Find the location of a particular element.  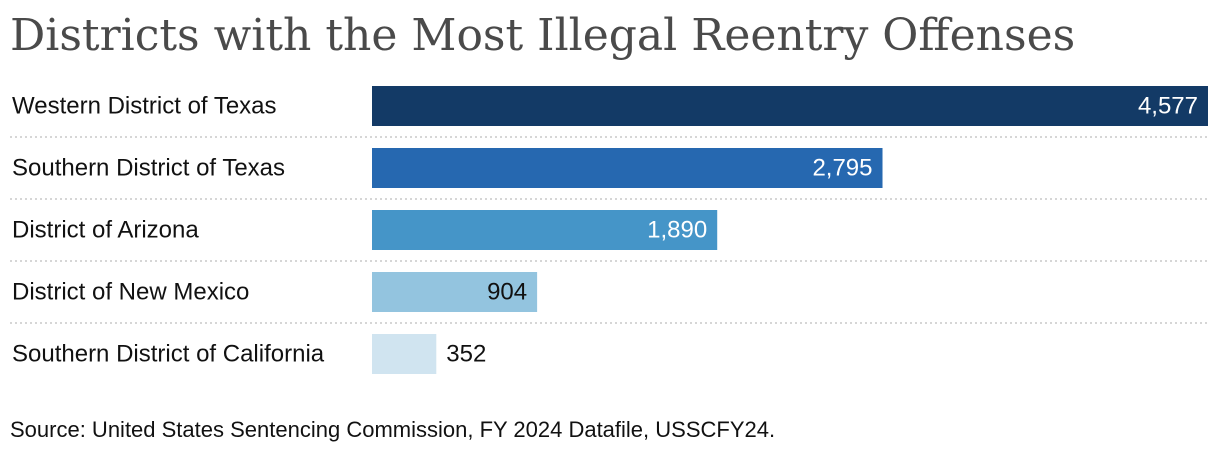

category-label: District of Arizona is located at coordinates (105, 230).